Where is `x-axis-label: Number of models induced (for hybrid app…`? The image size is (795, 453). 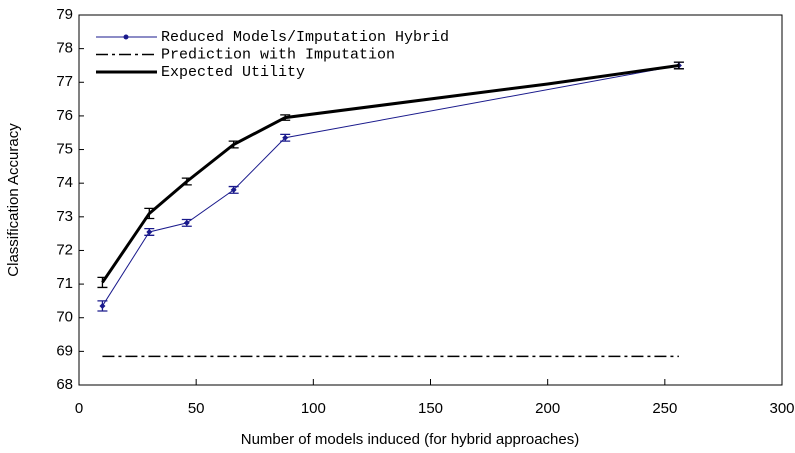
x-axis-label: Number of models induced (for hybrid app… is located at coordinates (410, 439).